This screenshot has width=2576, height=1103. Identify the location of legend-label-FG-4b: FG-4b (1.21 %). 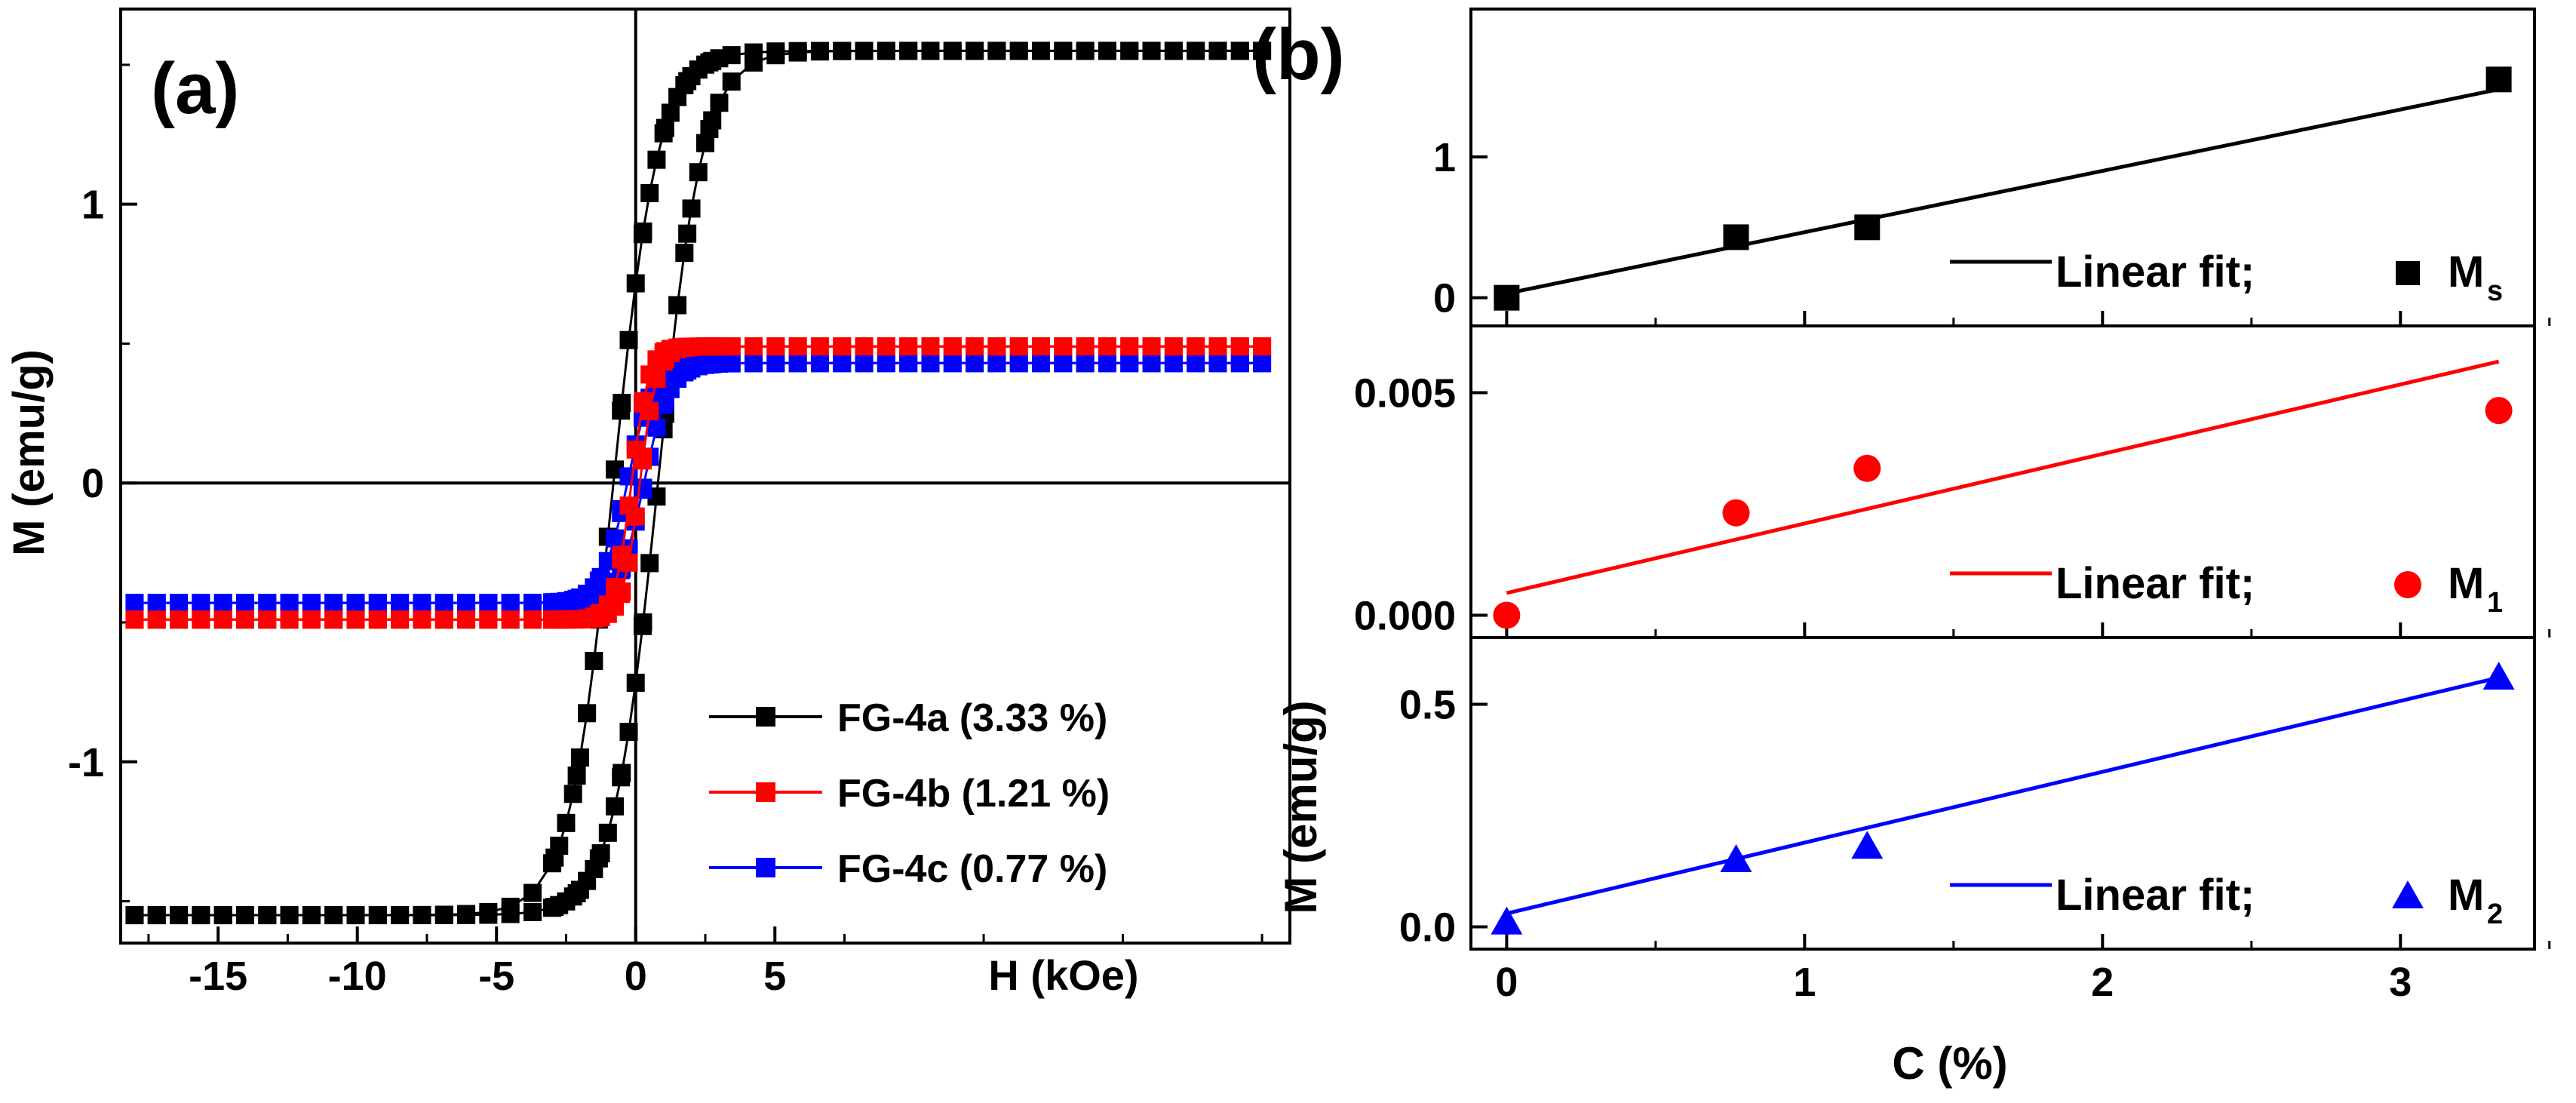
(973, 794).